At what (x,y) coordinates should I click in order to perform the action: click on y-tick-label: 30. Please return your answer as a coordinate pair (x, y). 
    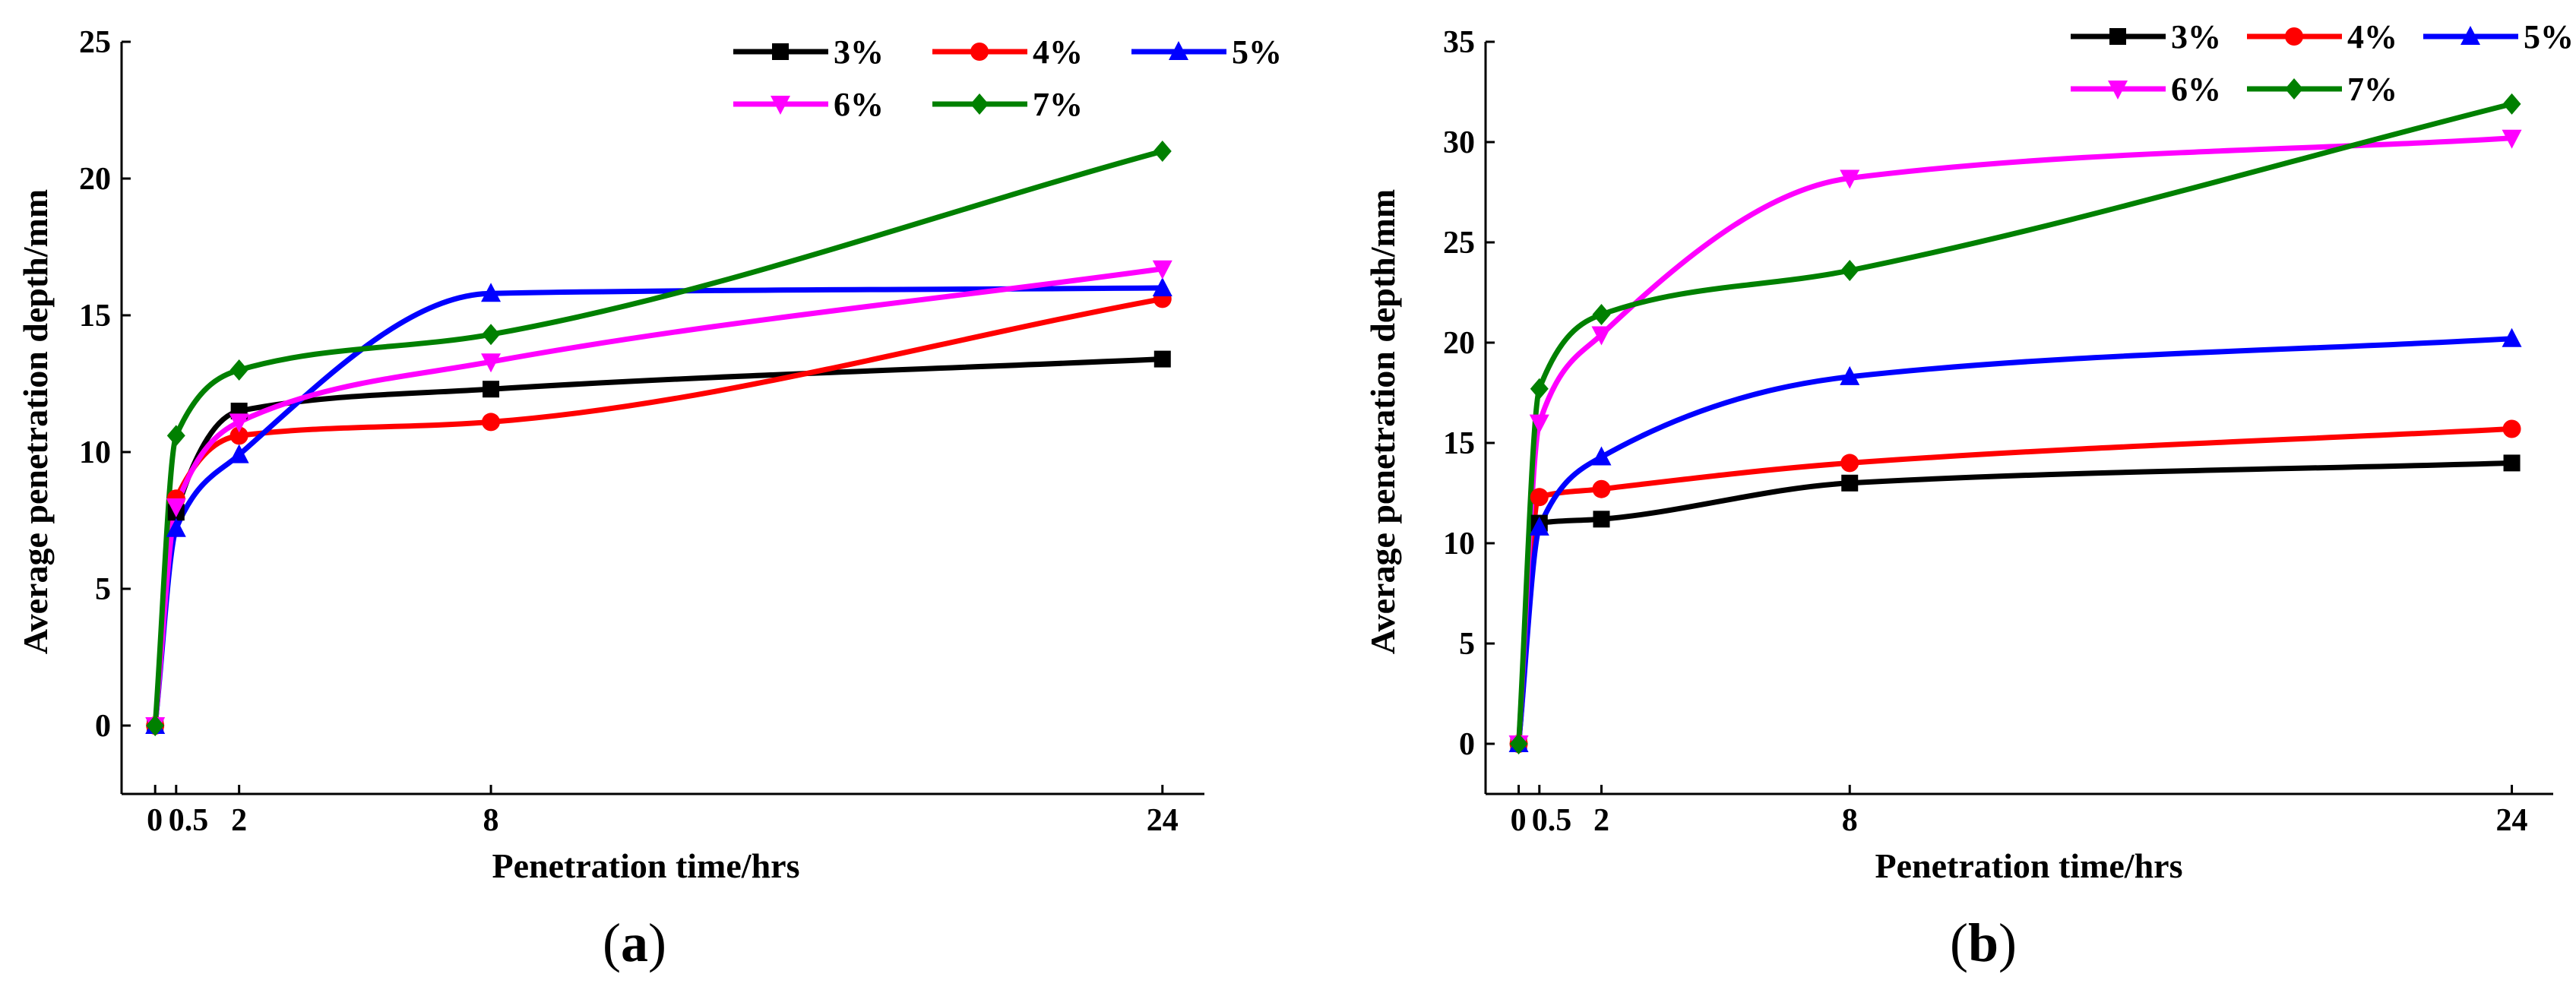
    Looking at the image, I should click on (1459, 142).